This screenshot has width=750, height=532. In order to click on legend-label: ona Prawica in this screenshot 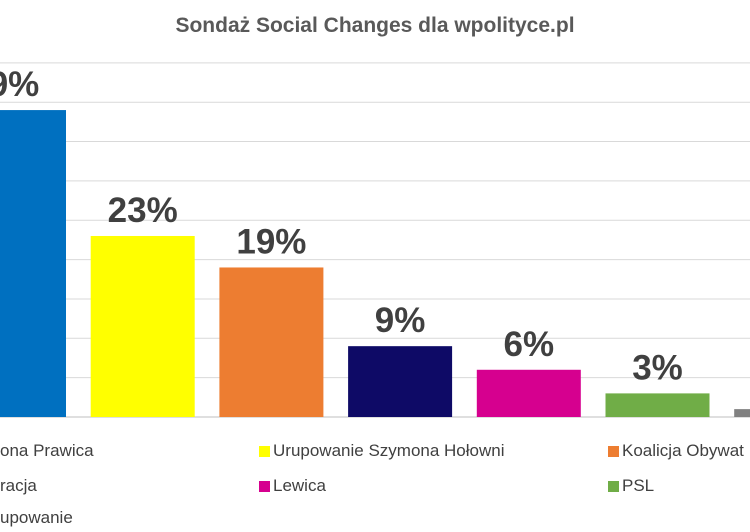, I will do `click(47, 450)`.